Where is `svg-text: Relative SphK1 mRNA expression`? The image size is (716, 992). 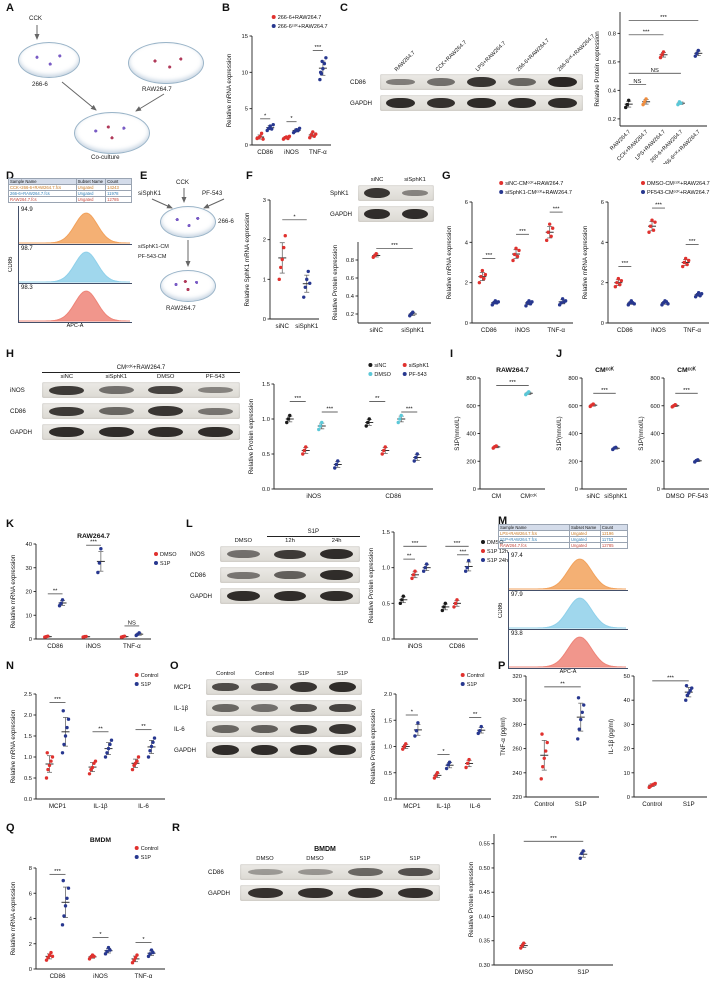 svg-text: Relative SphK1 mRNA expression is located at coordinates (247, 259).